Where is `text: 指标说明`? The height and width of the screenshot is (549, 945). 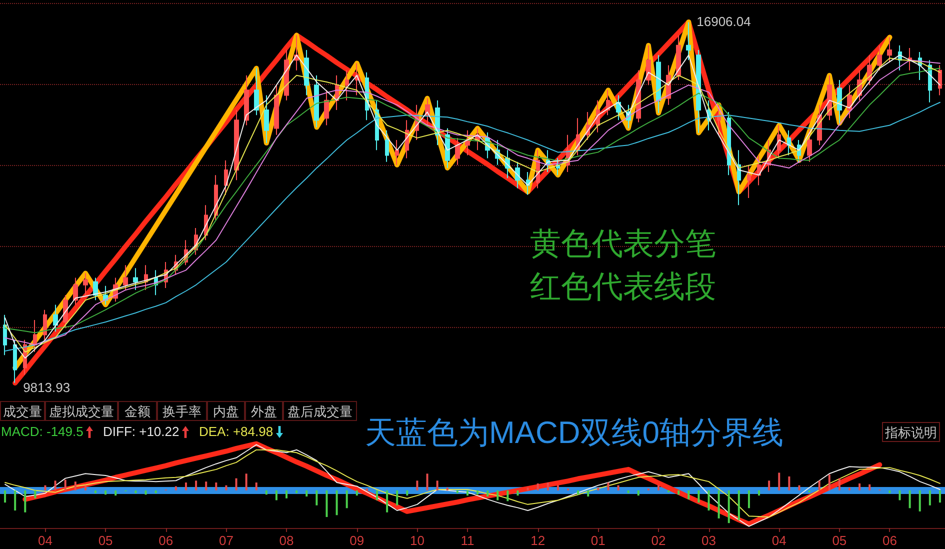 text: 指标说明 is located at coordinates (911, 432).